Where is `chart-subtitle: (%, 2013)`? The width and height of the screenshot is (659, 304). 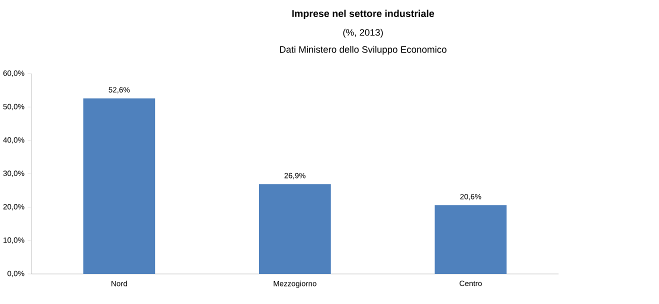 chart-subtitle: (%, 2013) is located at coordinates (363, 33).